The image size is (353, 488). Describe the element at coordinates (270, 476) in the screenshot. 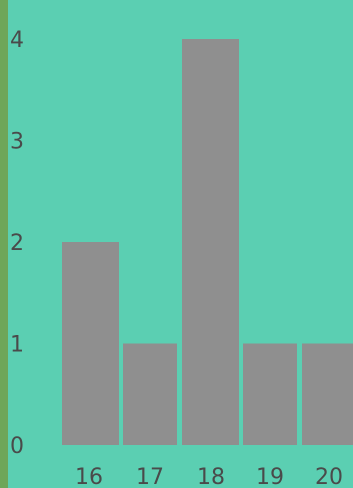

I see `x-tick-label-19: 19` at that location.